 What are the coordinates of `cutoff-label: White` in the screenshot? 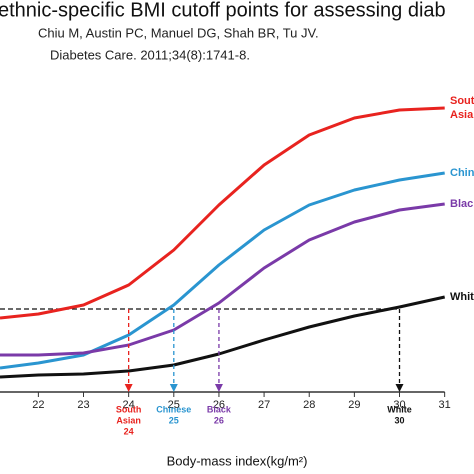 It's located at (399, 409).